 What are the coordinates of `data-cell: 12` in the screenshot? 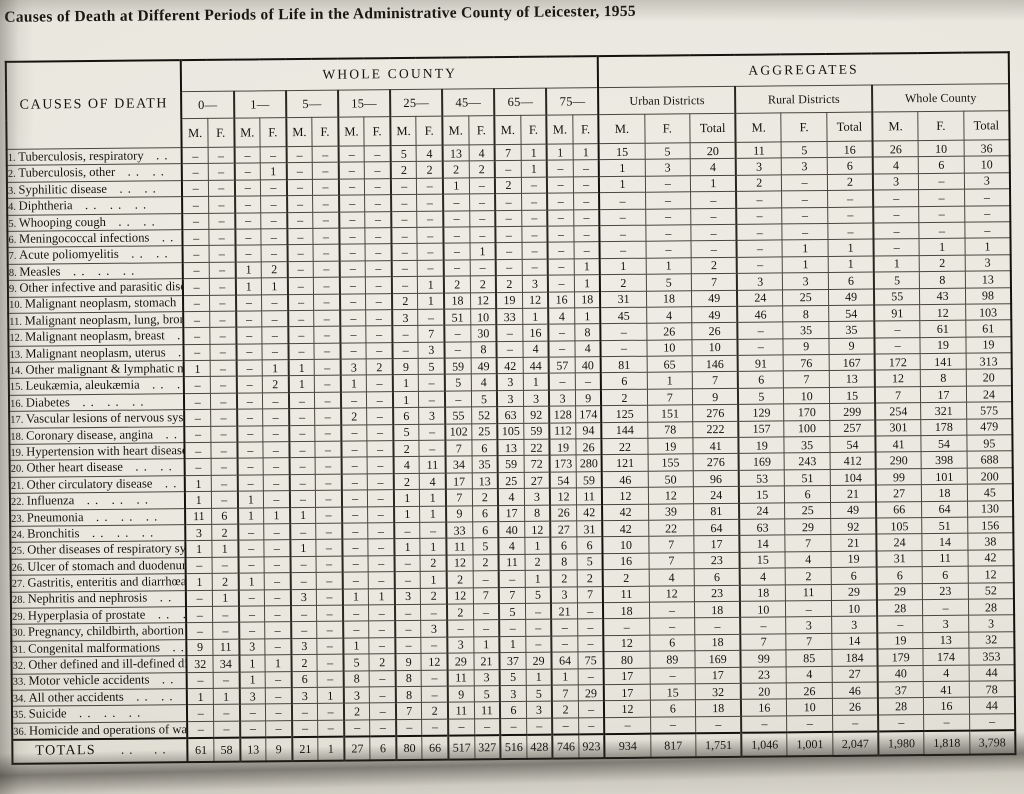 It's located at (434, 661).